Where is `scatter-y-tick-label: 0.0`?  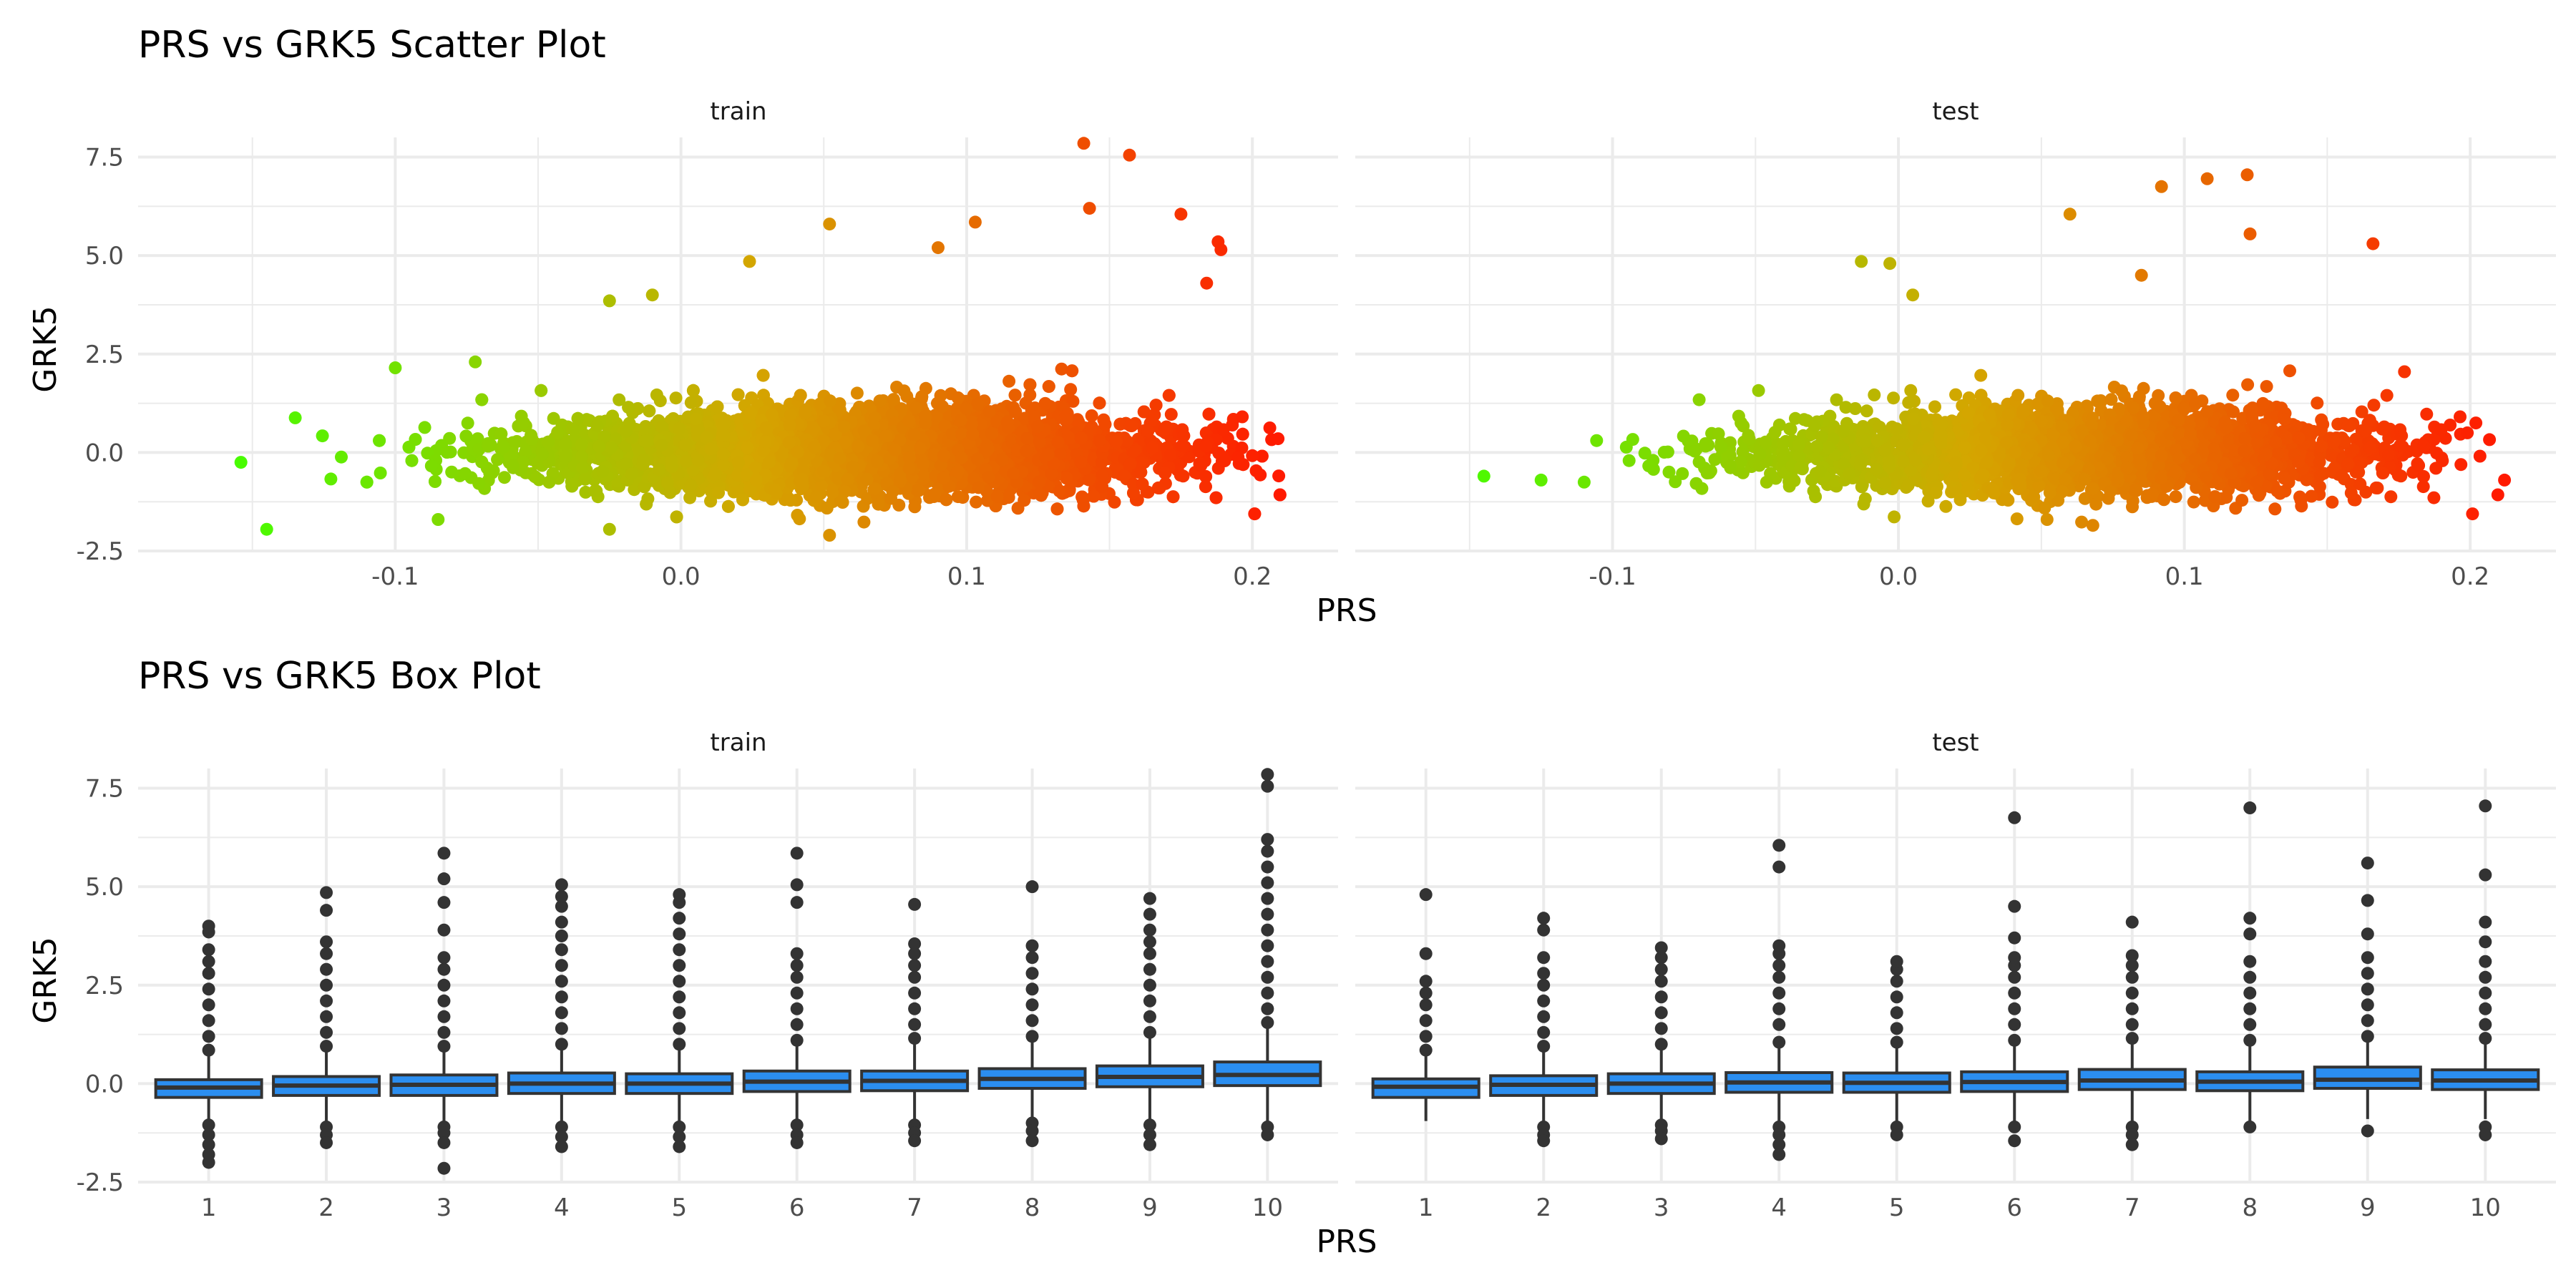 scatter-y-tick-label: 0.0 is located at coordinates (104, 453).